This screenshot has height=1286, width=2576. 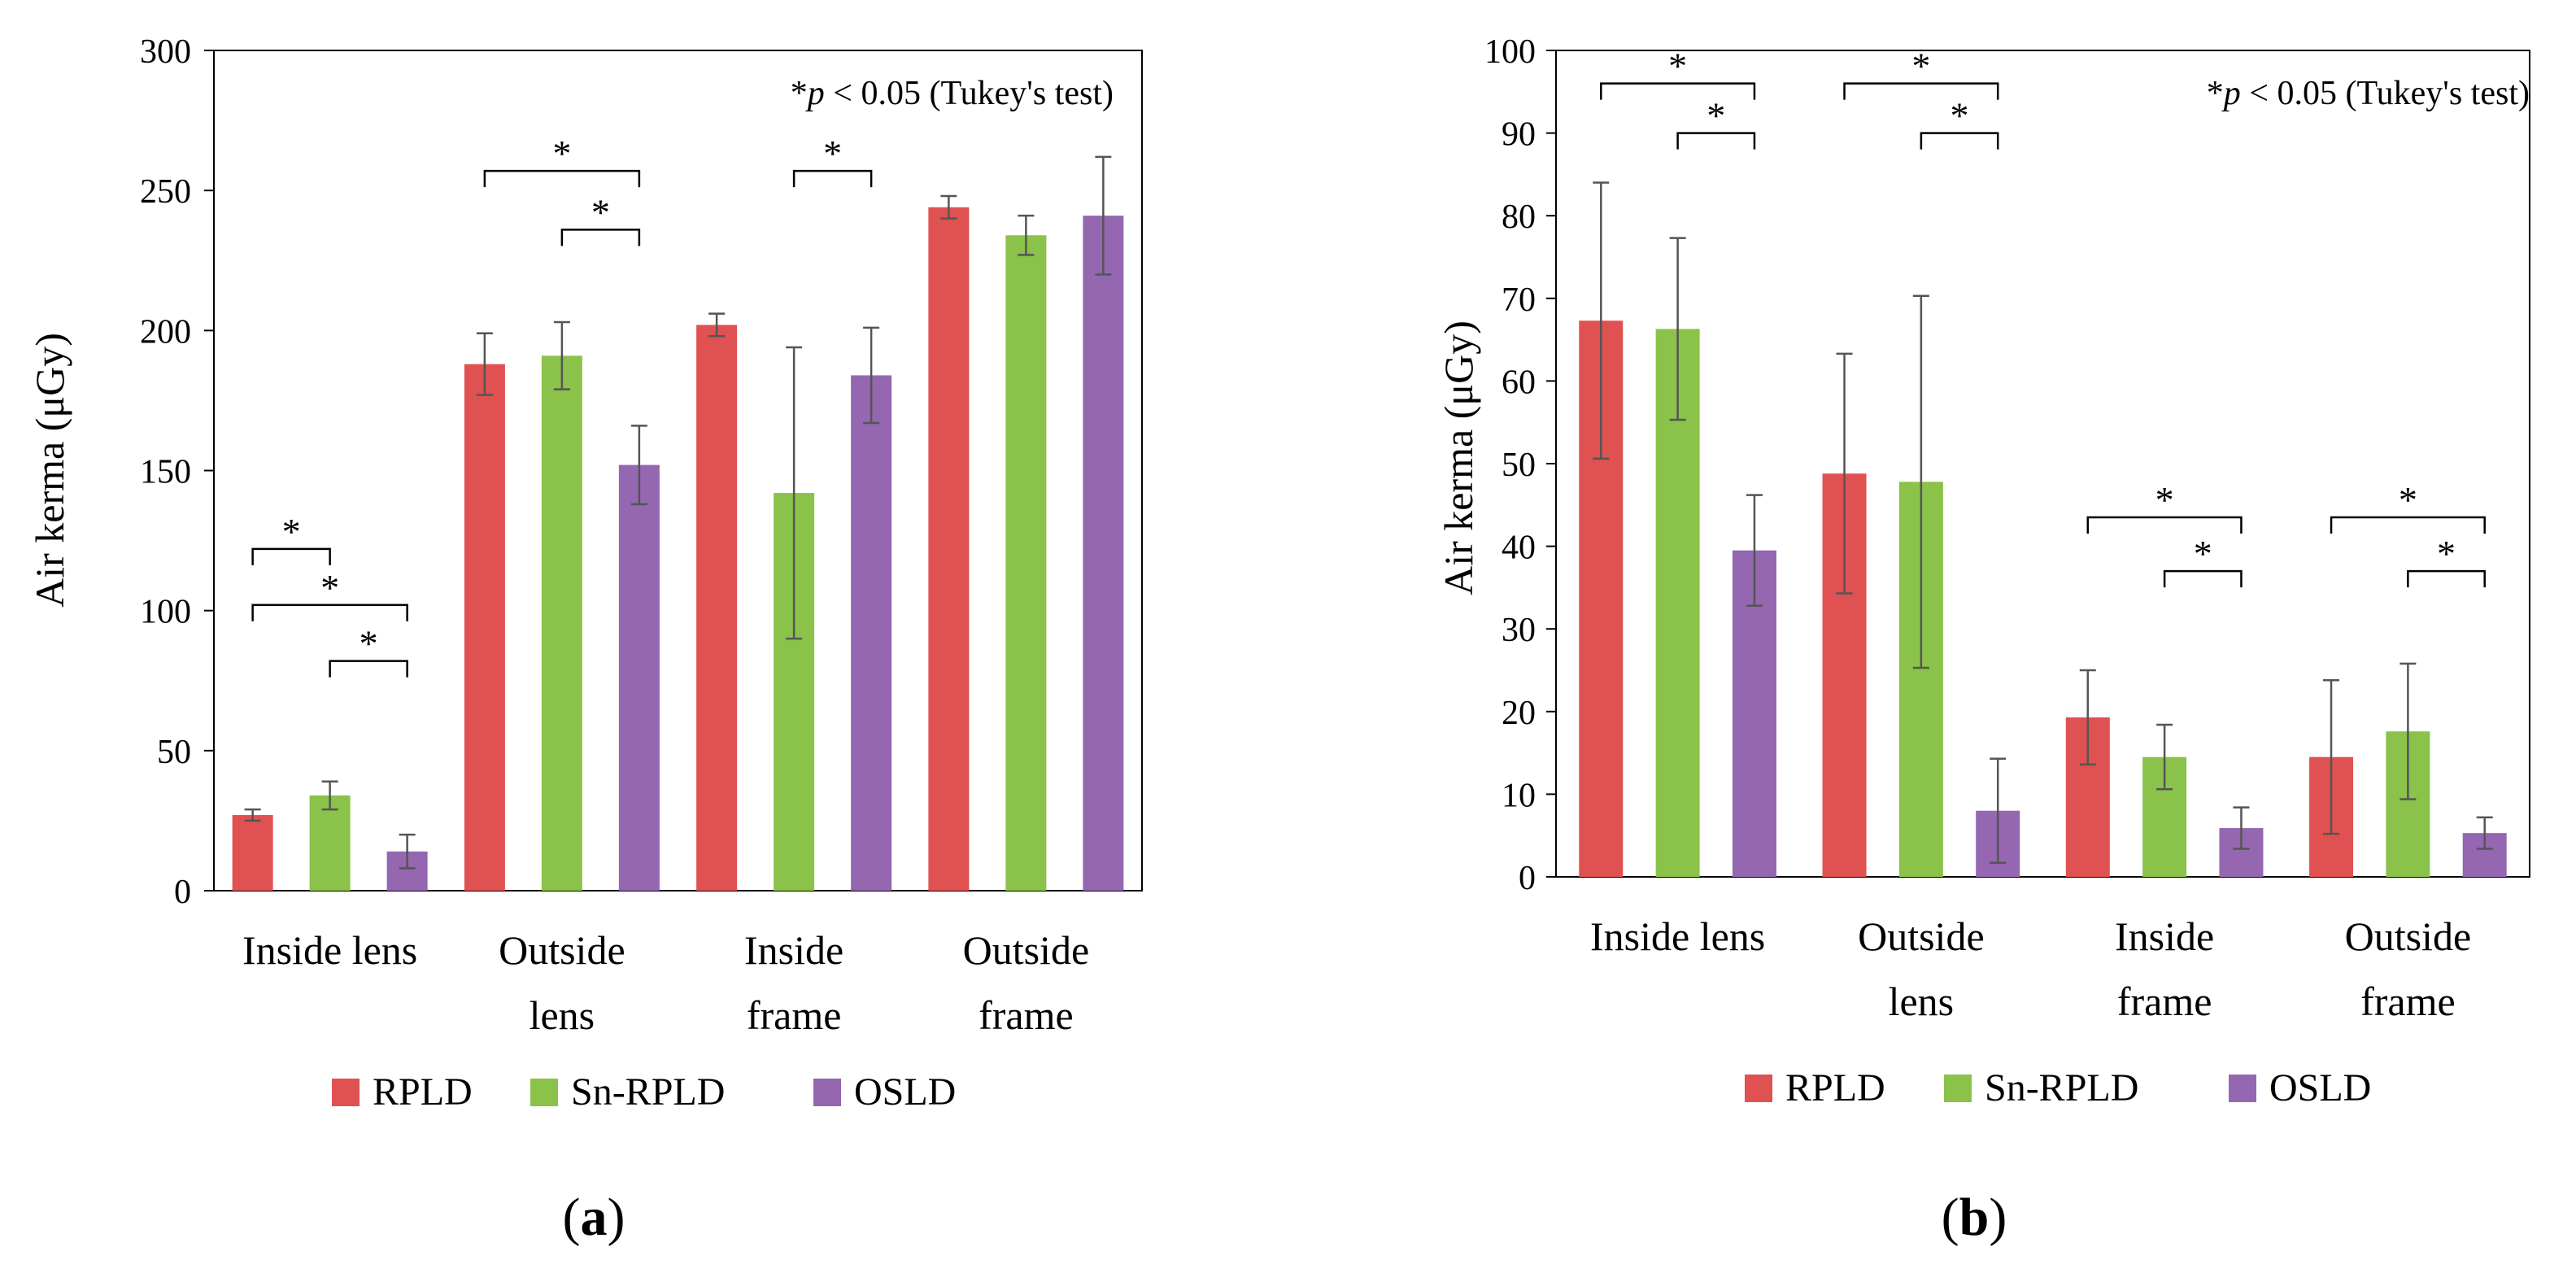 I want to click on y-tick-label: 80, so click(x=1519, y=217).